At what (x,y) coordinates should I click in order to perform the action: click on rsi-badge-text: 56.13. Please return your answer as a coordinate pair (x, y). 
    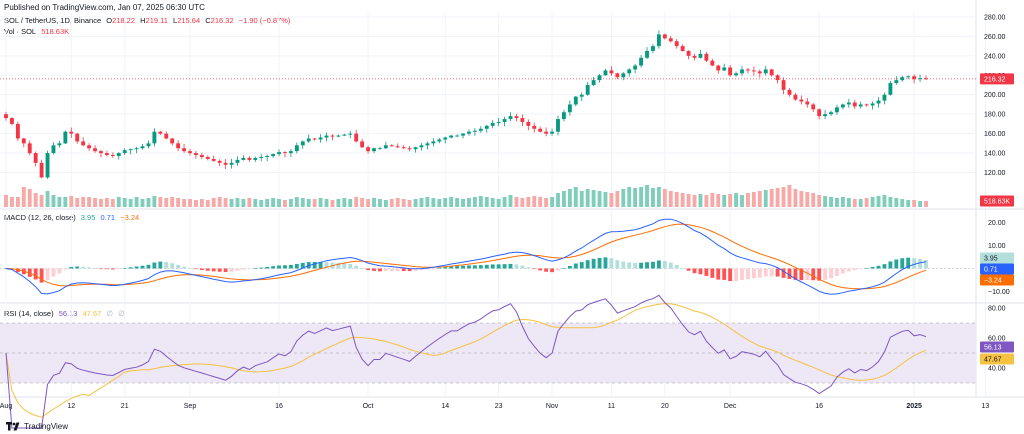
    Looking at the image, I should click on (993, 348).